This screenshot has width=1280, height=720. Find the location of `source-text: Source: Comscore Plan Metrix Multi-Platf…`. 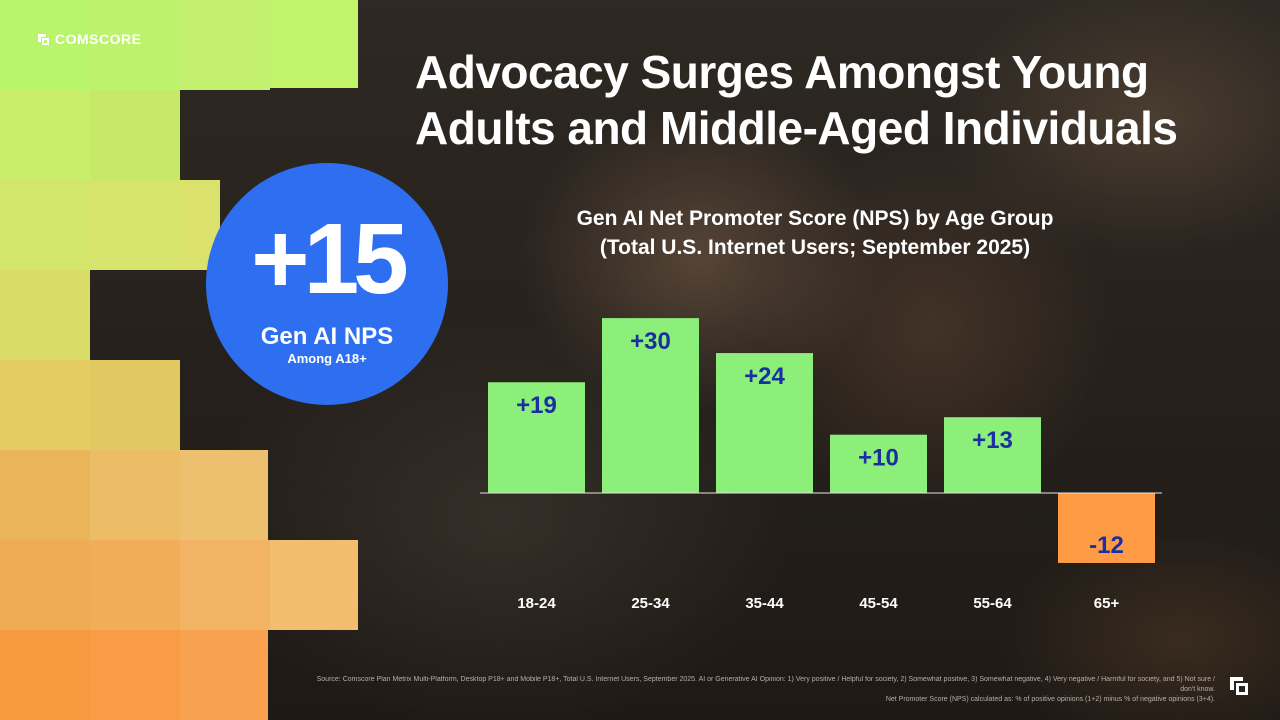

source-text: Source: Comscore Plan Metrix Multi-Platf… is located at coordinates (765, 684).